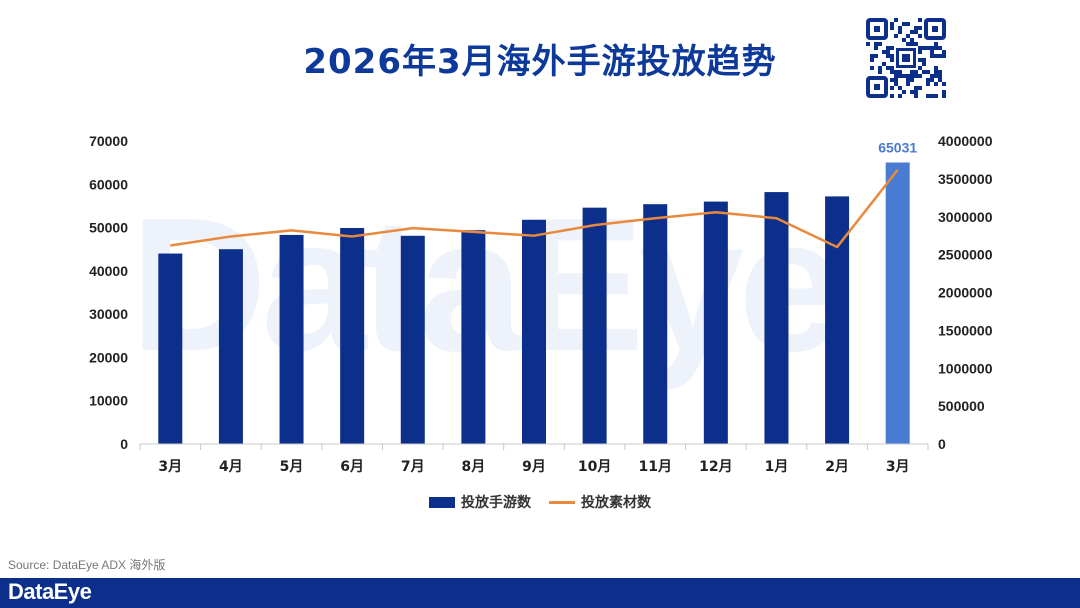 Image resolution: width=1080 pixels, height=608 pixels. Describe the element at coordinates (715, 467) in the screenshot. I see `x-tick-label: 12月` at that location.